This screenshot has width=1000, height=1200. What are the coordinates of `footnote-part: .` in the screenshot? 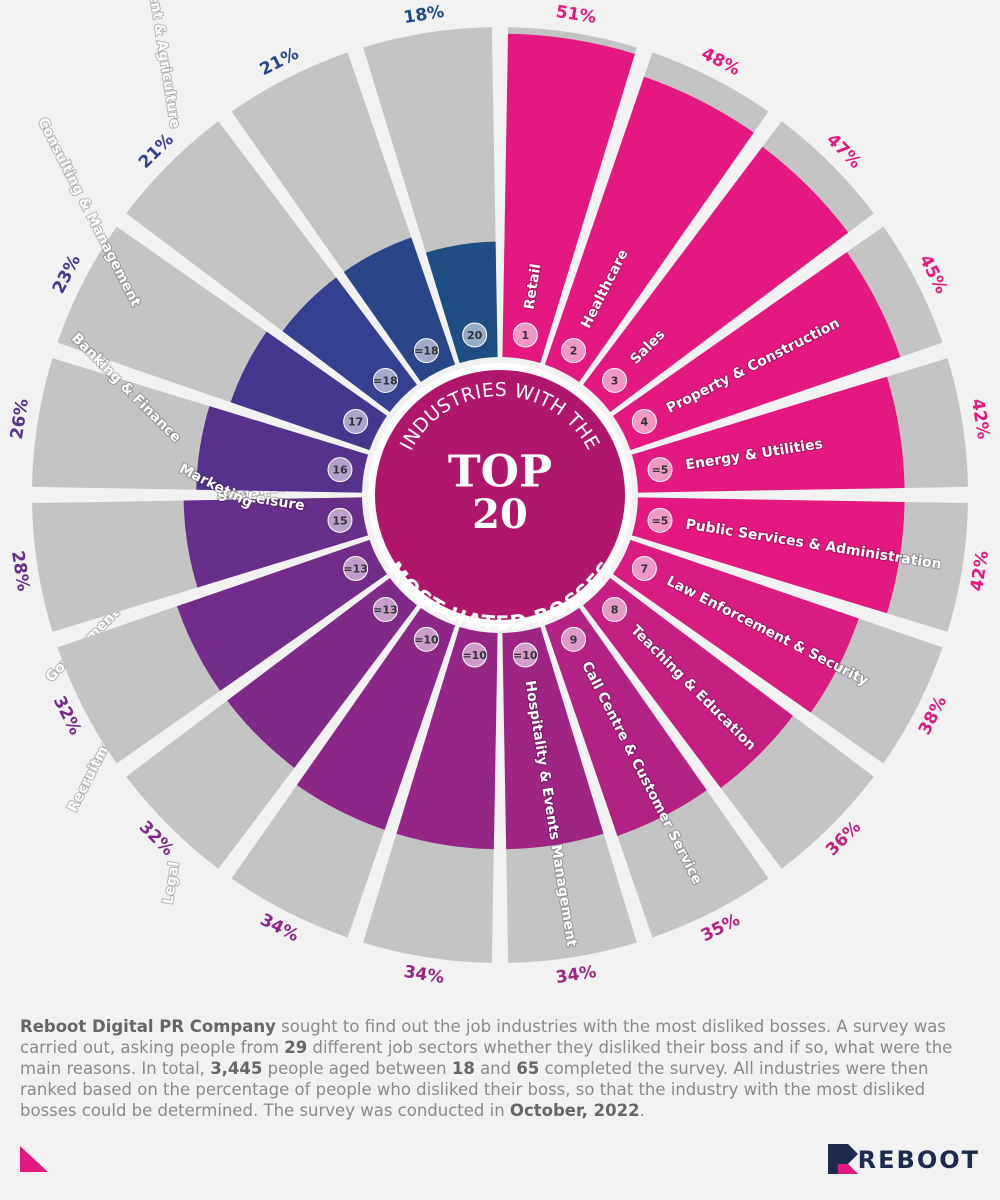 It's located at (642, 1110).